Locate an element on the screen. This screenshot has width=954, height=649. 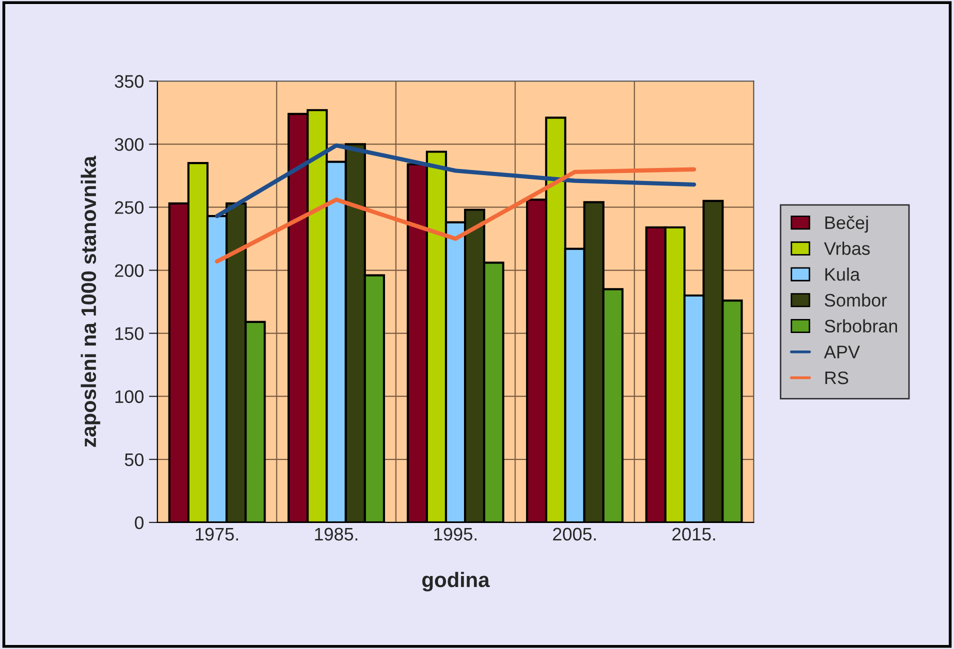
x-tick-label: 1975. is located at coordinates (217, 534).